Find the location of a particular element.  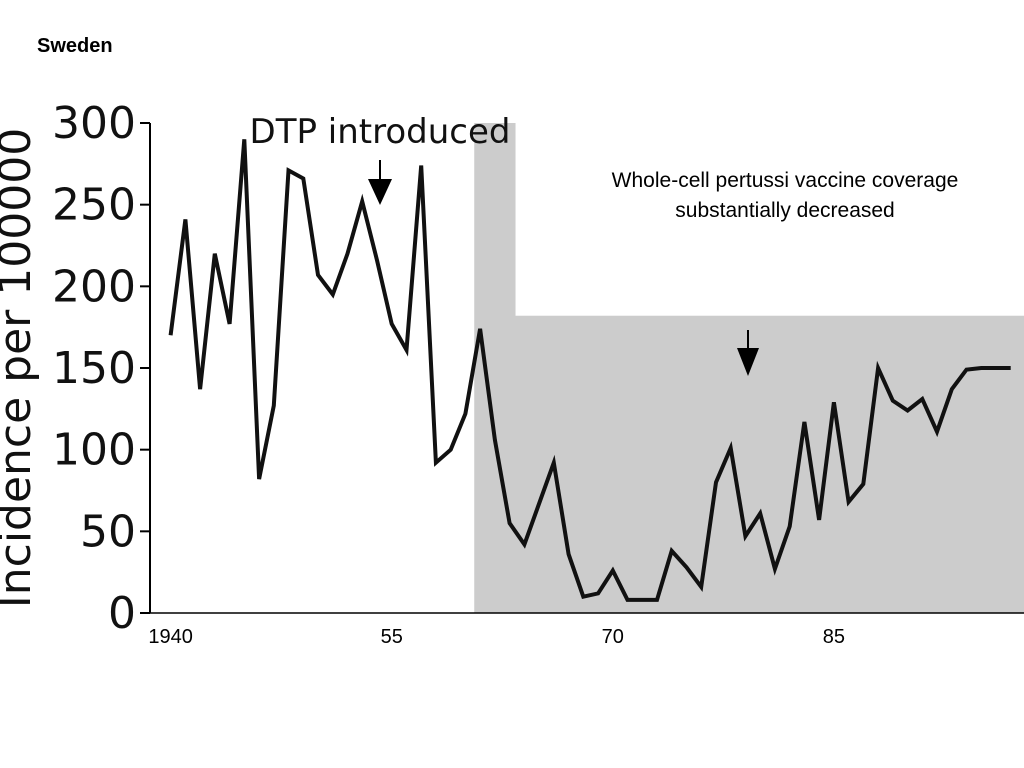

x-tick-label: 70 is located at coordinates (613, 637).